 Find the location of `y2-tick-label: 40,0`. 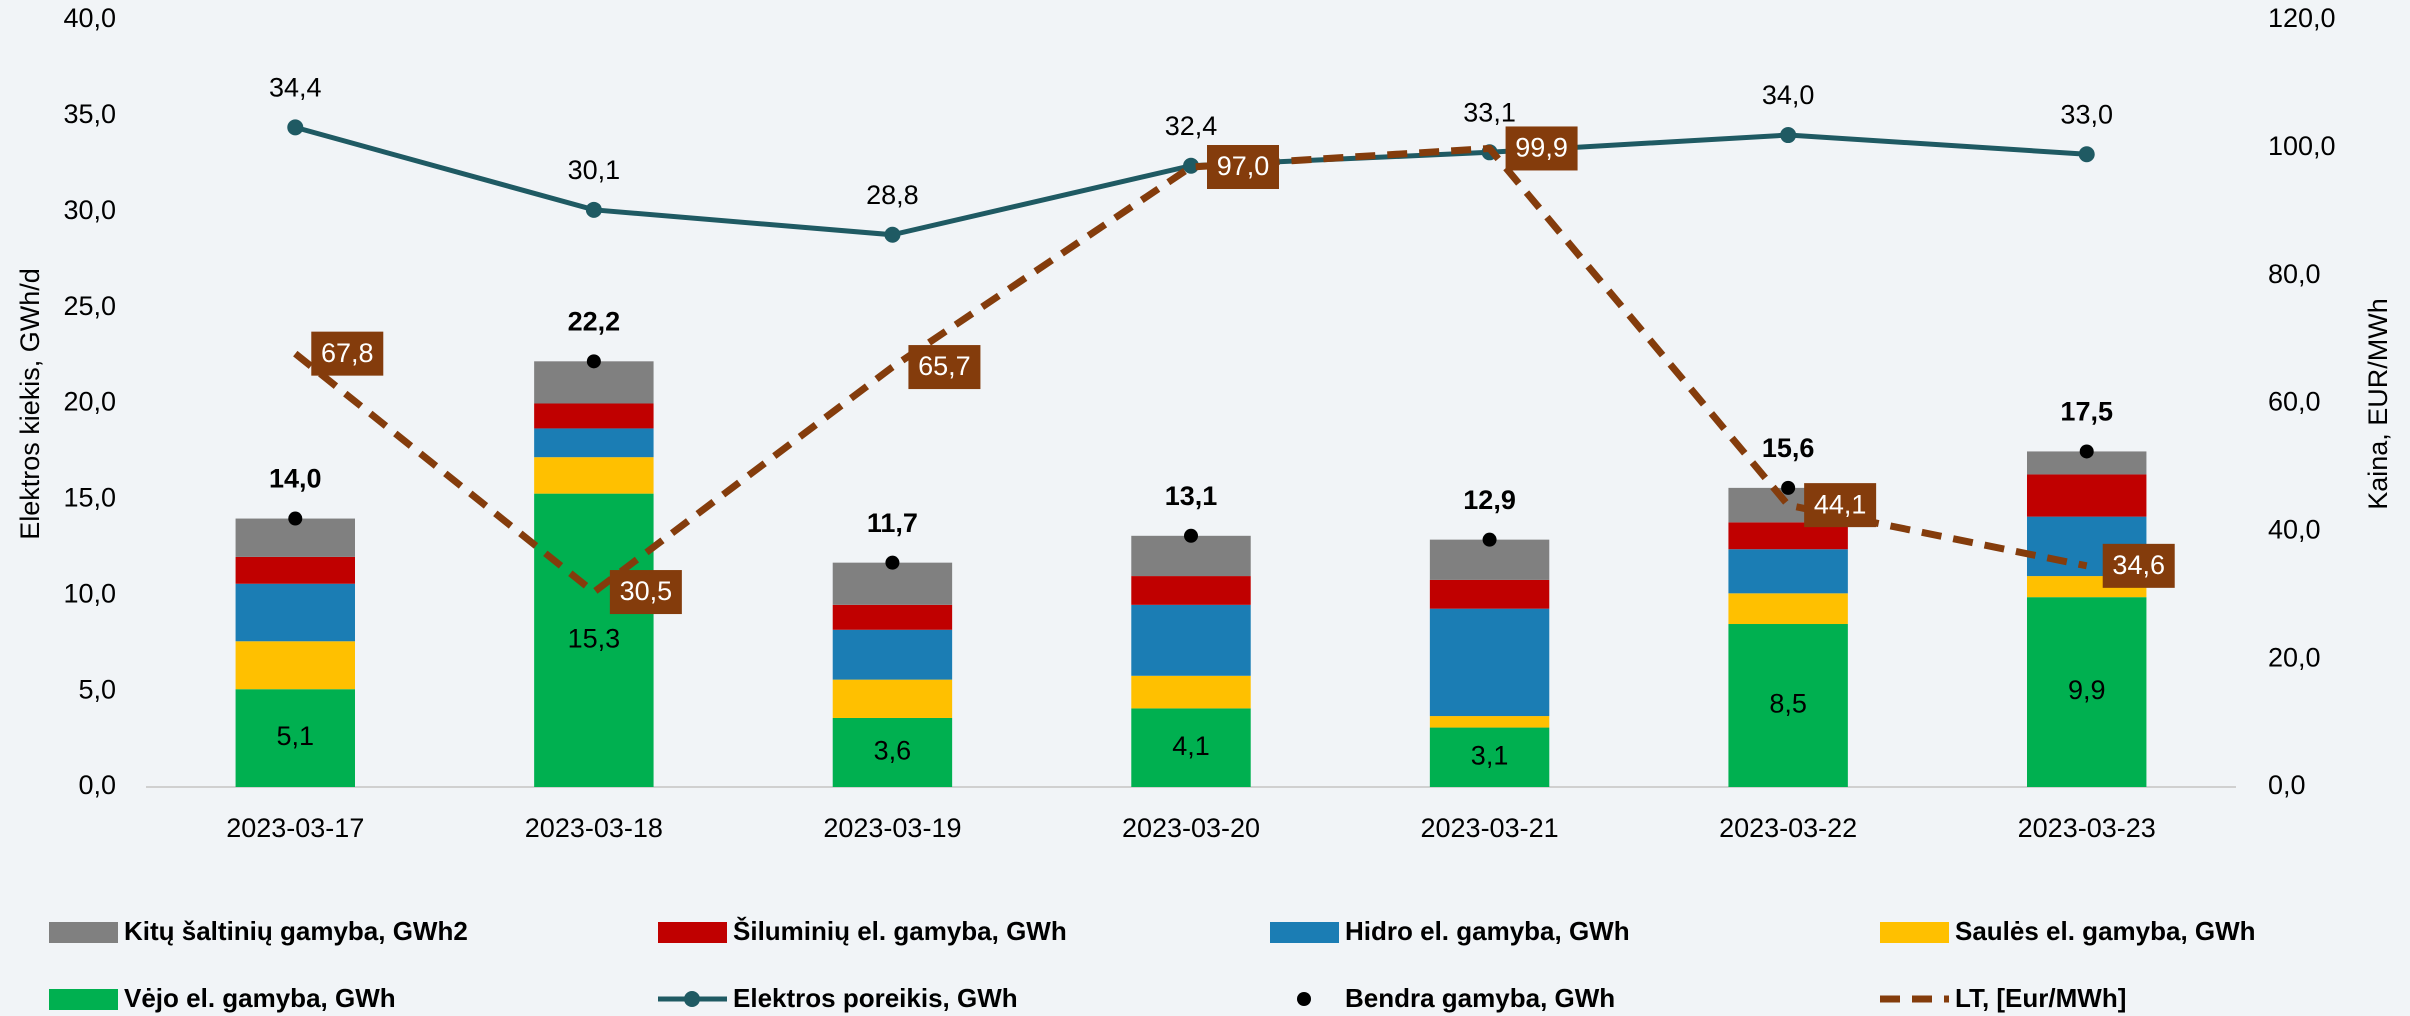

y2-tick-label: 40,0 is located at coordinates (2294, 529).